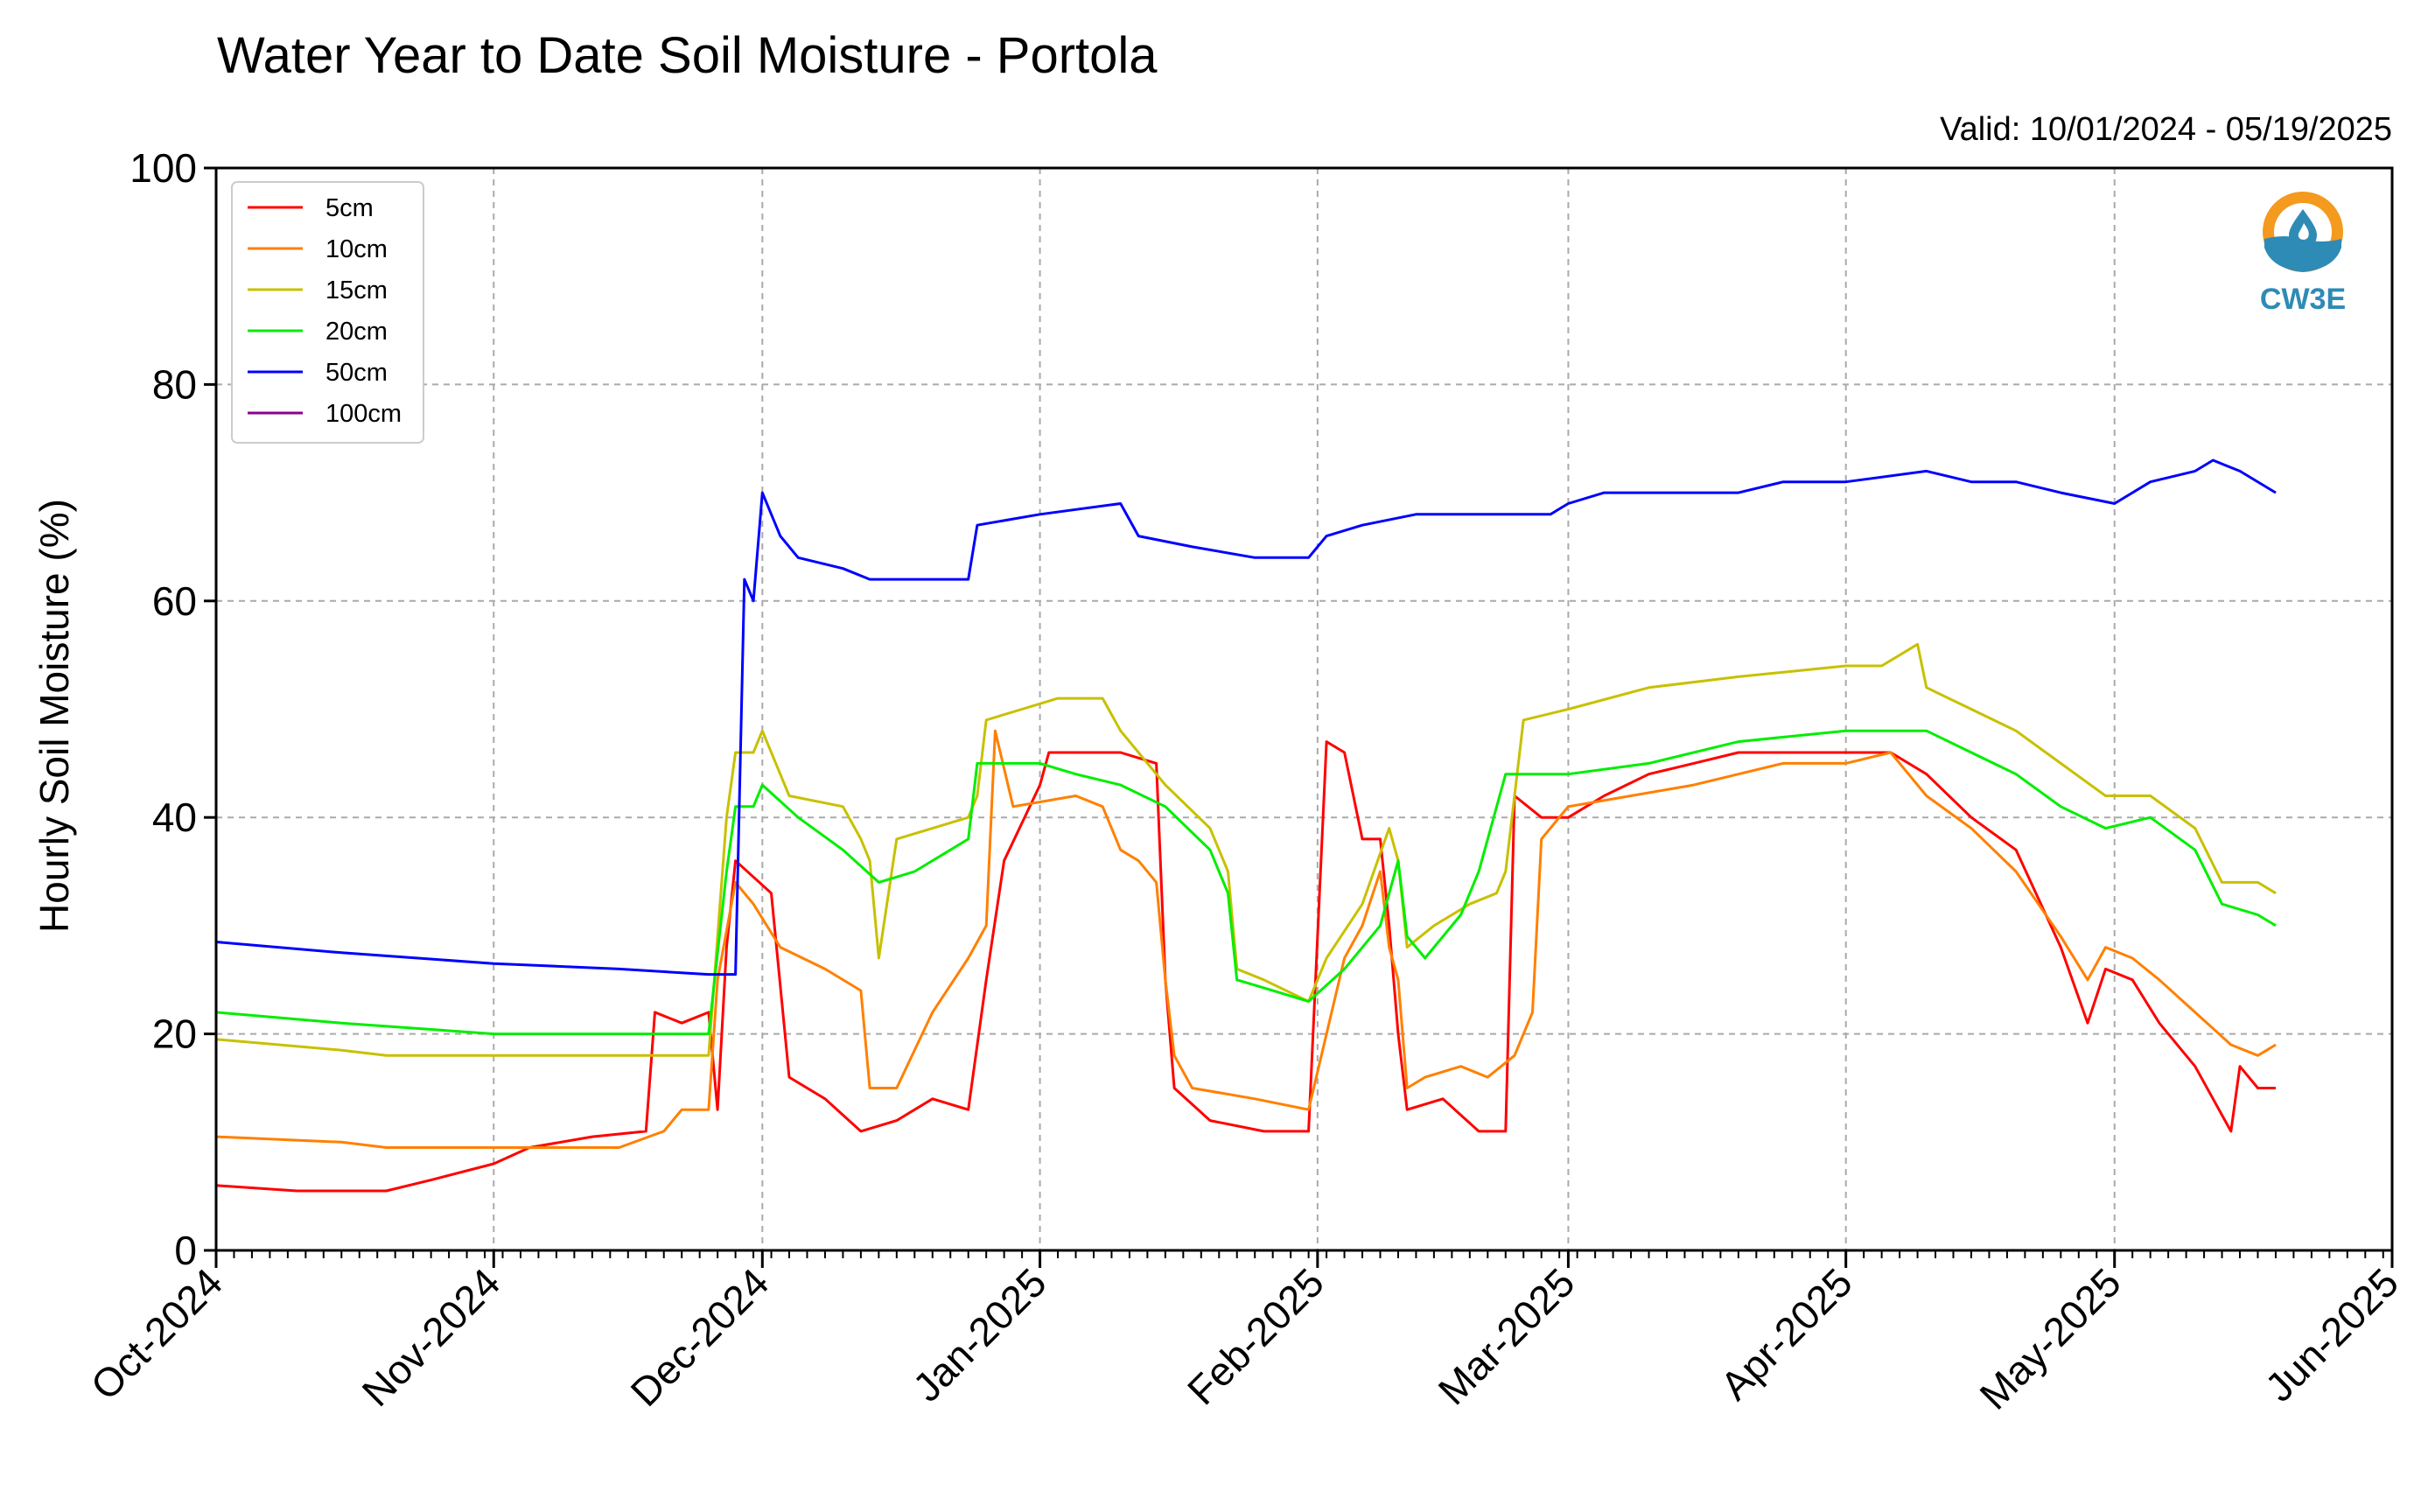 The image size is (2421, 1512). I want to click on y-axis-label: Hourly Soil Moisture (%), so click(54, 716).